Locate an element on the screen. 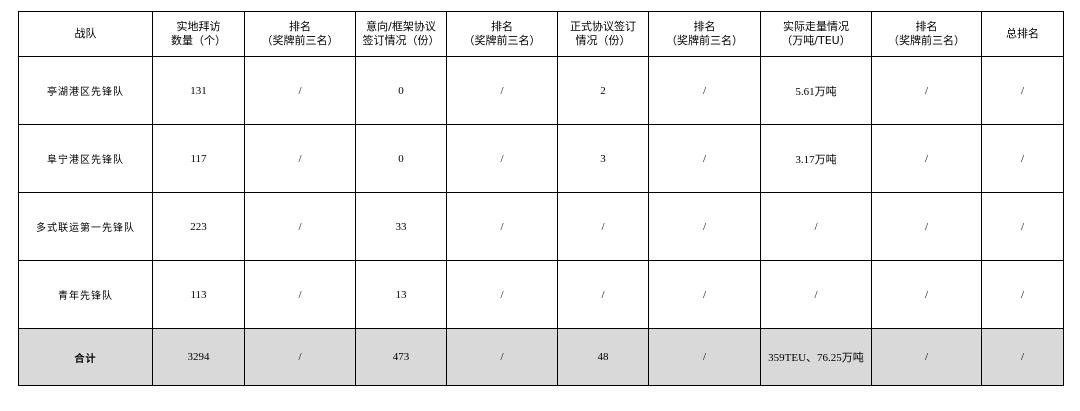 The height and width of the screenshot is (411, 1080). table-cell: 359TEU、76.25万吨 is located at coordinates (816, 357).